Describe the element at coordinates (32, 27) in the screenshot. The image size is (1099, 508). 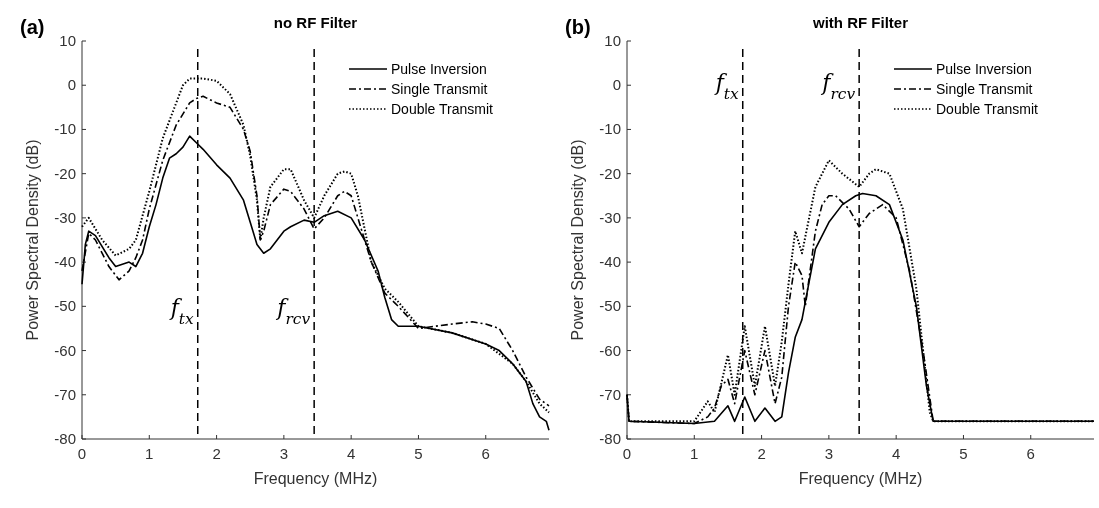
I see `text: (a)` at that location.